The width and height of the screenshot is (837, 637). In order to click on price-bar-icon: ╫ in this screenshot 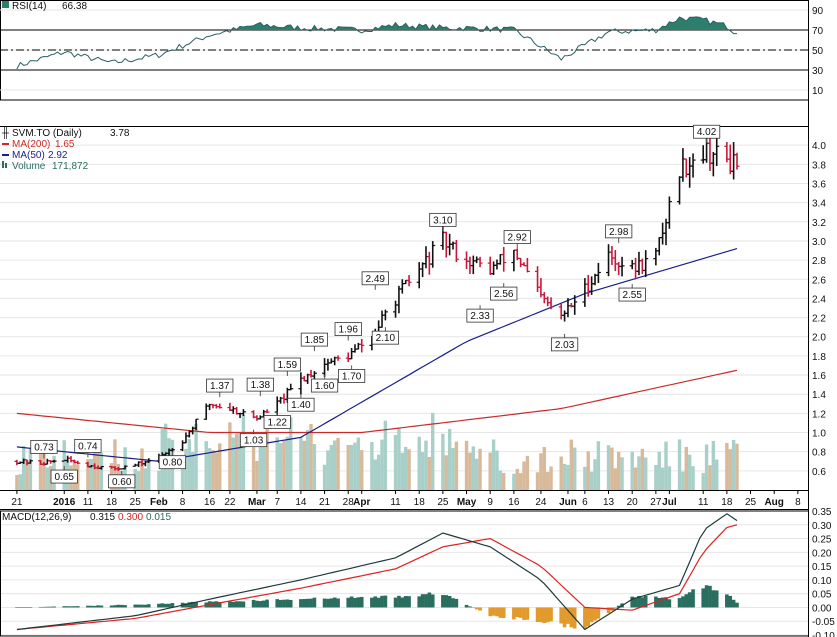, I will do `click(5, 133)`.